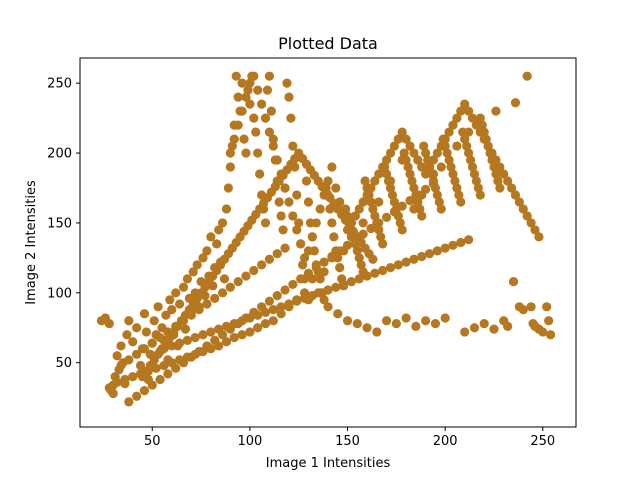  I want to click on x-axis-label: Image 1 Intensities, so click(328, 463).